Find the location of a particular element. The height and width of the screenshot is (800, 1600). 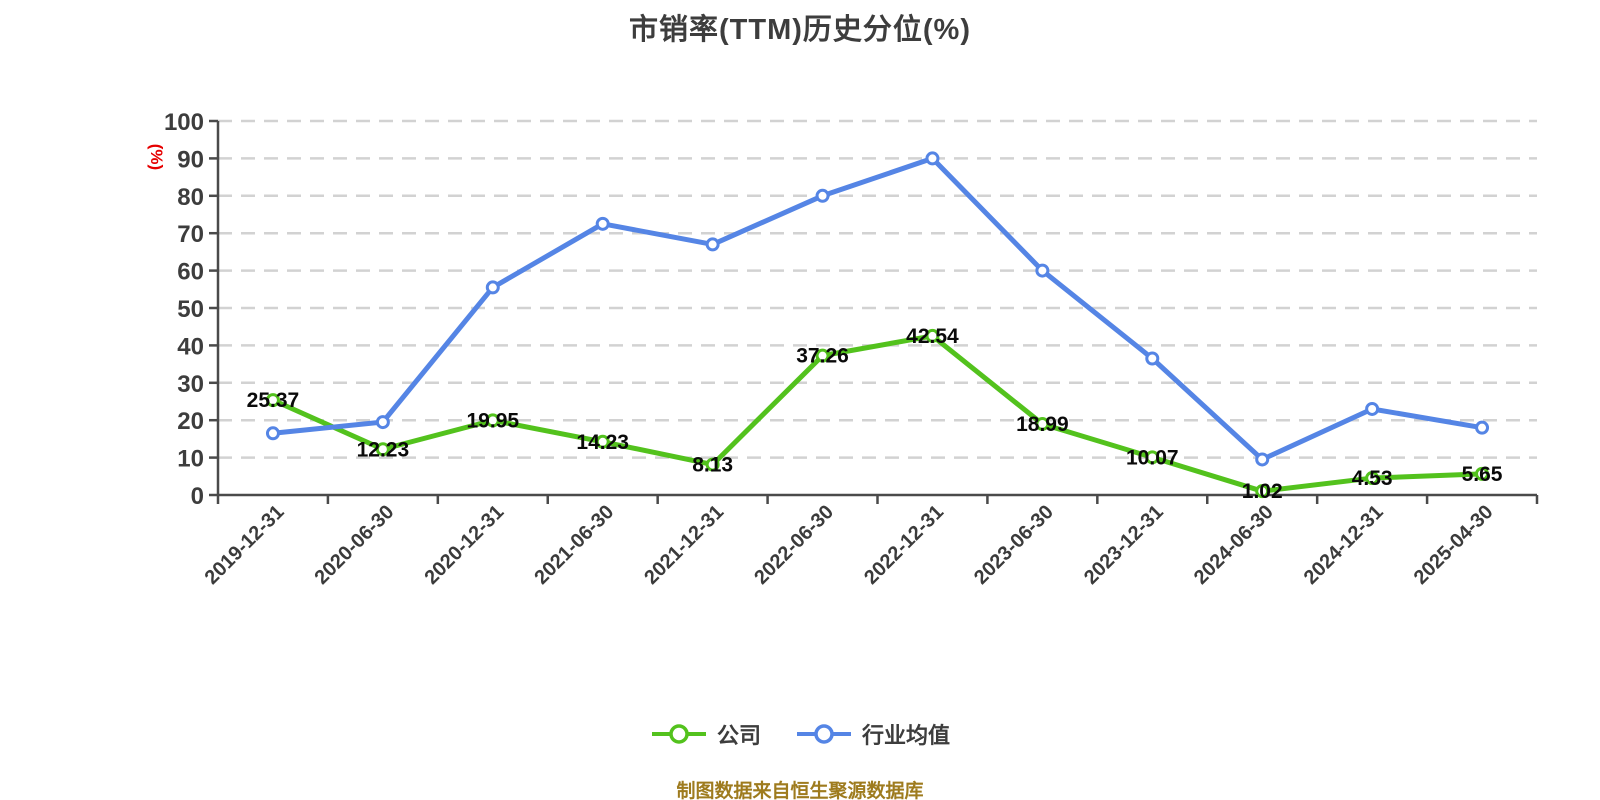

data-point-label: 18.99 is located at coordinates (1042, 424).